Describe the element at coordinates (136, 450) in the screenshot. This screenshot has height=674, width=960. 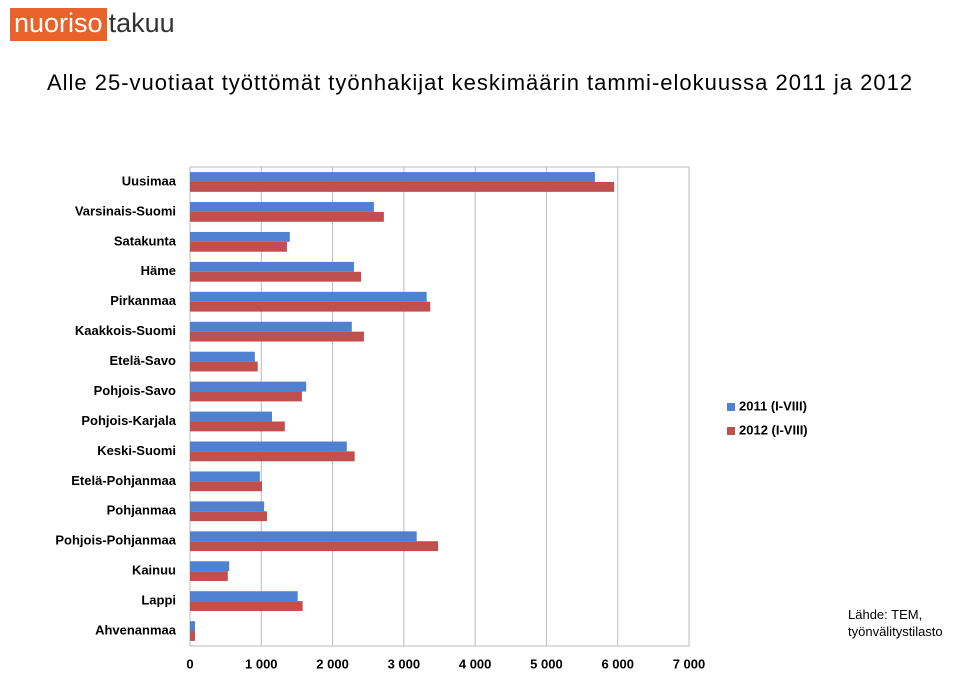
I see `y-tick-label: Keski-Suomi` at that location.